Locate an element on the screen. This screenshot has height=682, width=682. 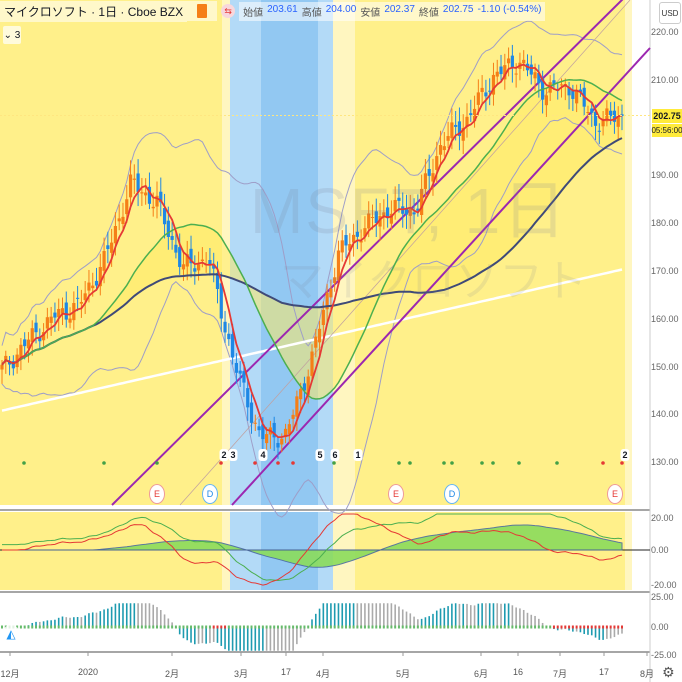
currency-button: USD is located at coordinates (670, 13).